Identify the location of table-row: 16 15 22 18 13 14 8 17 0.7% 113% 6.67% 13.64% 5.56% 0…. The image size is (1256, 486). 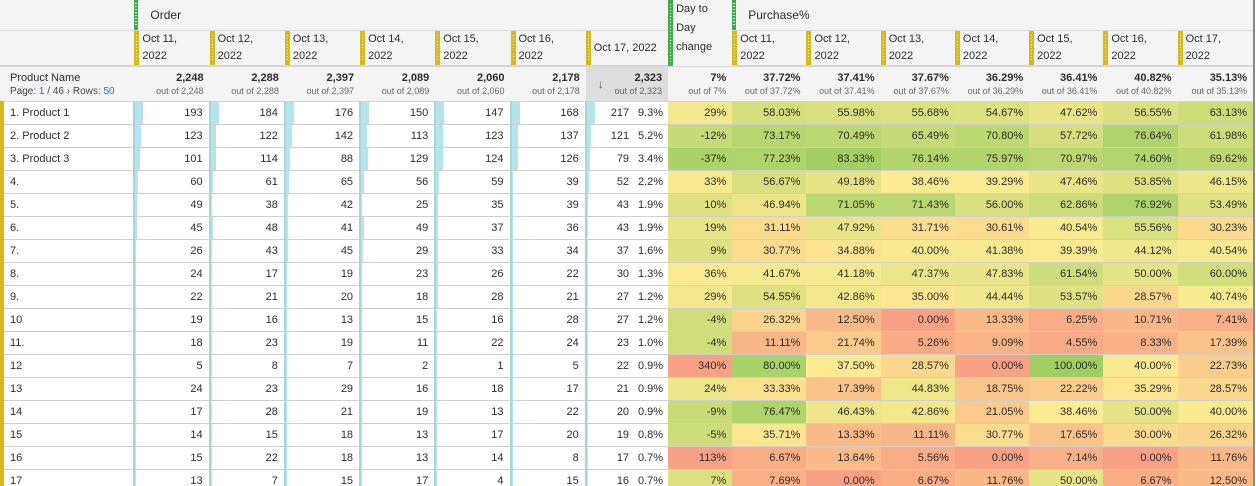
(626, 457).